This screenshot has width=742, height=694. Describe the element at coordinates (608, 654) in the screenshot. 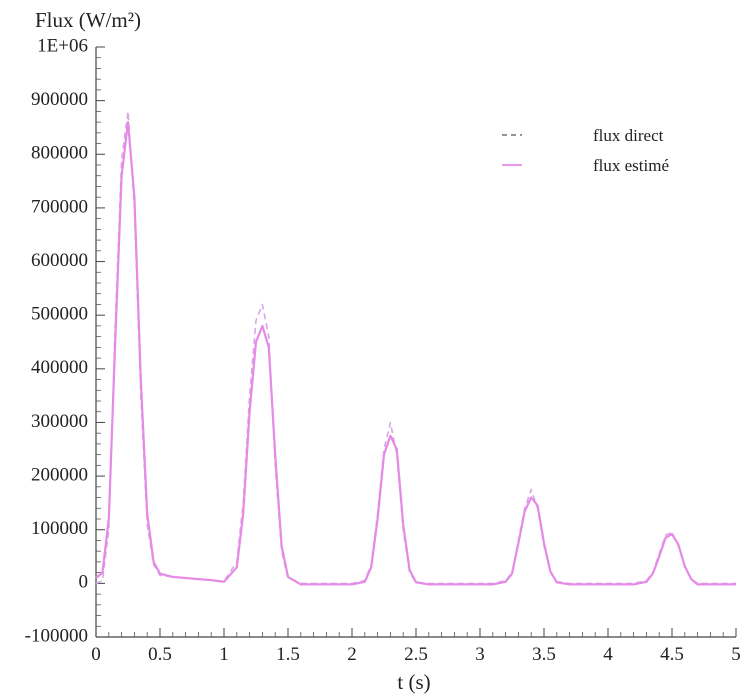

I see `x-tick-label: 4` at that location.